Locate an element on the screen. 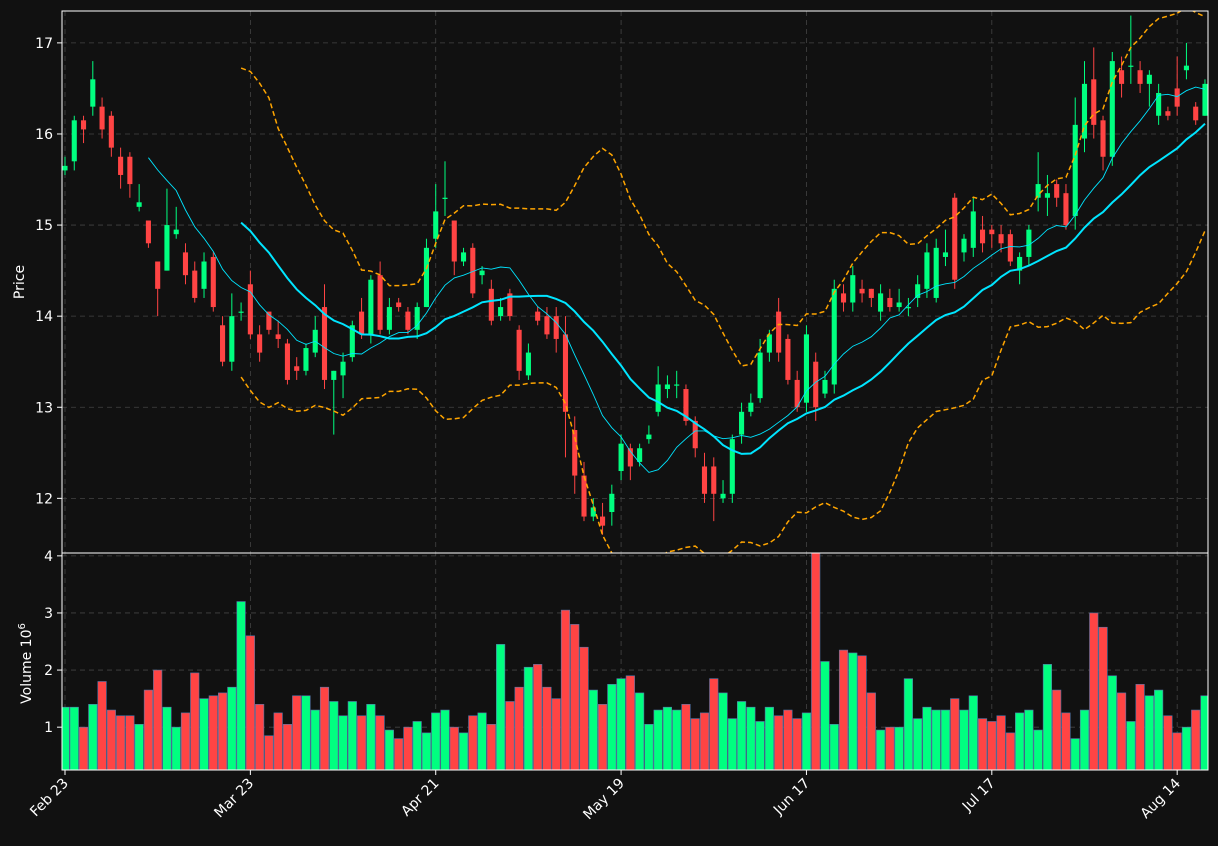 The height and width of the screenshot is (846, 1218). price-tick-label: 14 is located at coordinates (44, 317).